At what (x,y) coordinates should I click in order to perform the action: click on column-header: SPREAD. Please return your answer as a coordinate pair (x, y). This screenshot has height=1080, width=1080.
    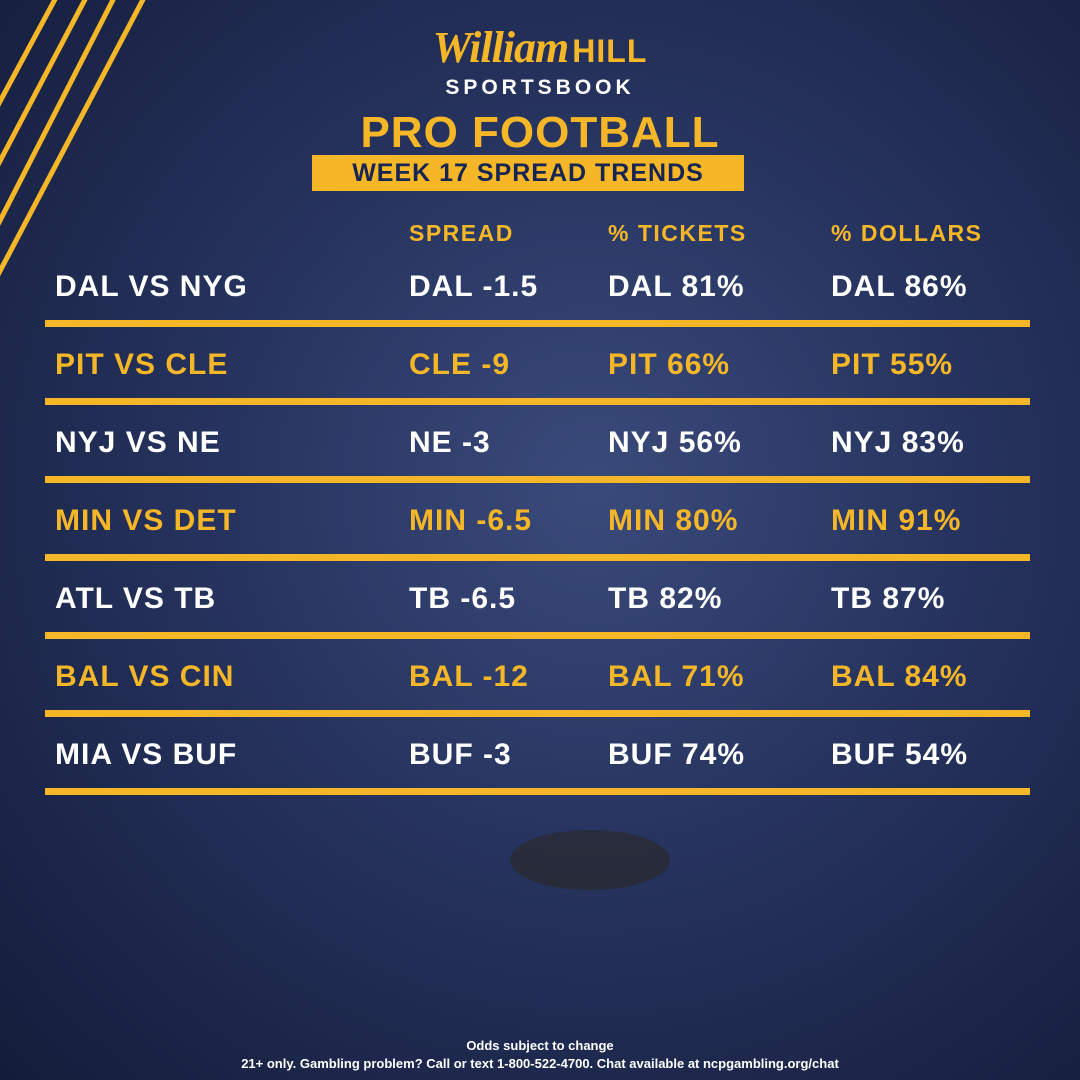
    Looking at the image, I should click on (461, 233).